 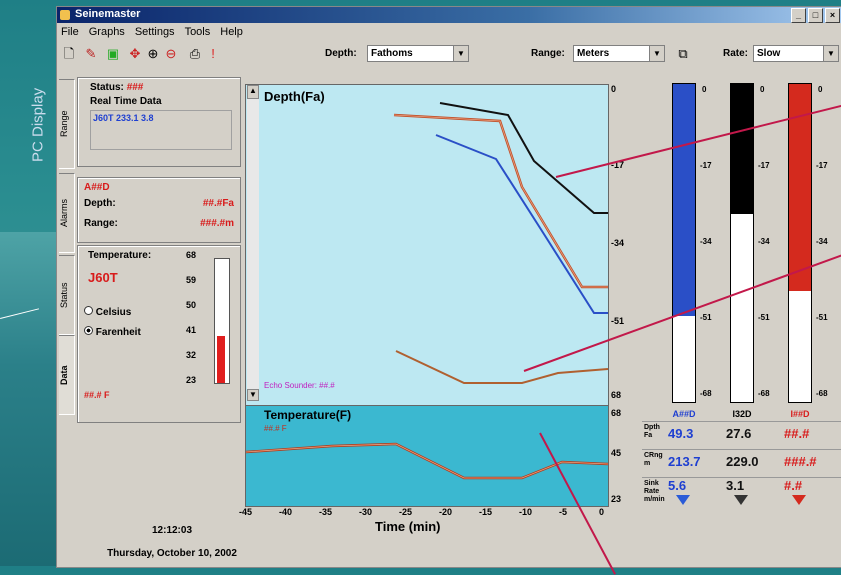 I want to click on right-axis: 0 -17 -34 -51 68 68 45 23, so click(x=623, y=294).